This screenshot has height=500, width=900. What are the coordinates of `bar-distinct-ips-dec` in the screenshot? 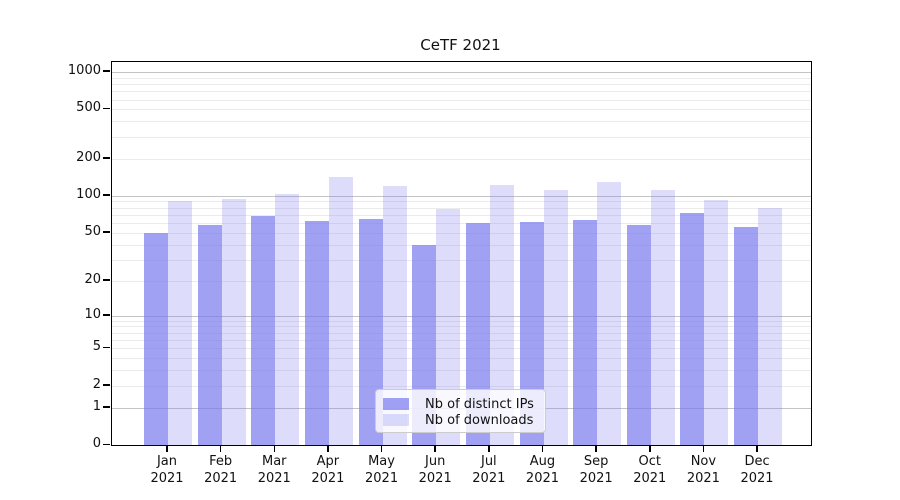 It's located at (746, 335).